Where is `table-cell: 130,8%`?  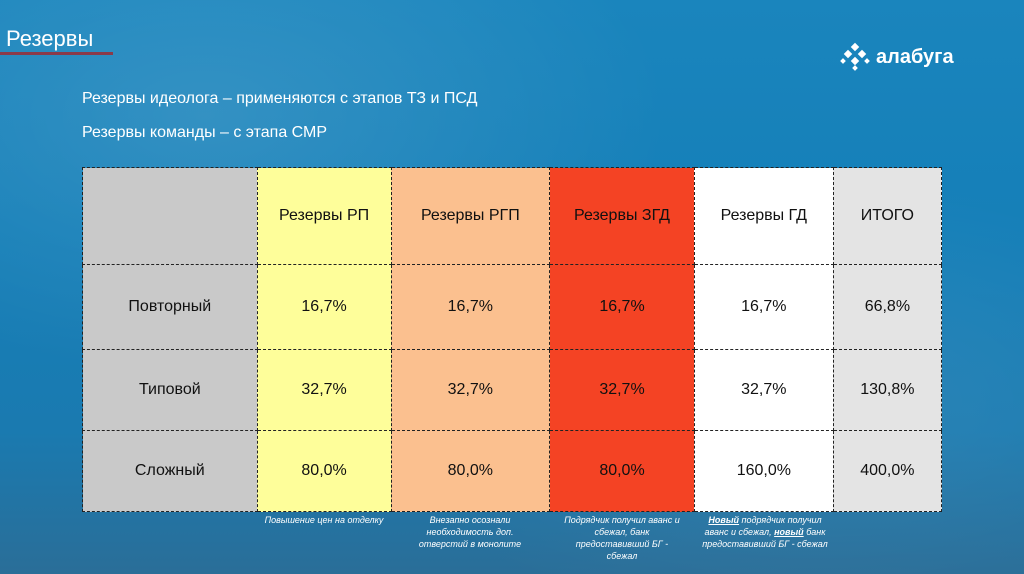 table-cell: 130,8% is located at coordinates (887, 390).